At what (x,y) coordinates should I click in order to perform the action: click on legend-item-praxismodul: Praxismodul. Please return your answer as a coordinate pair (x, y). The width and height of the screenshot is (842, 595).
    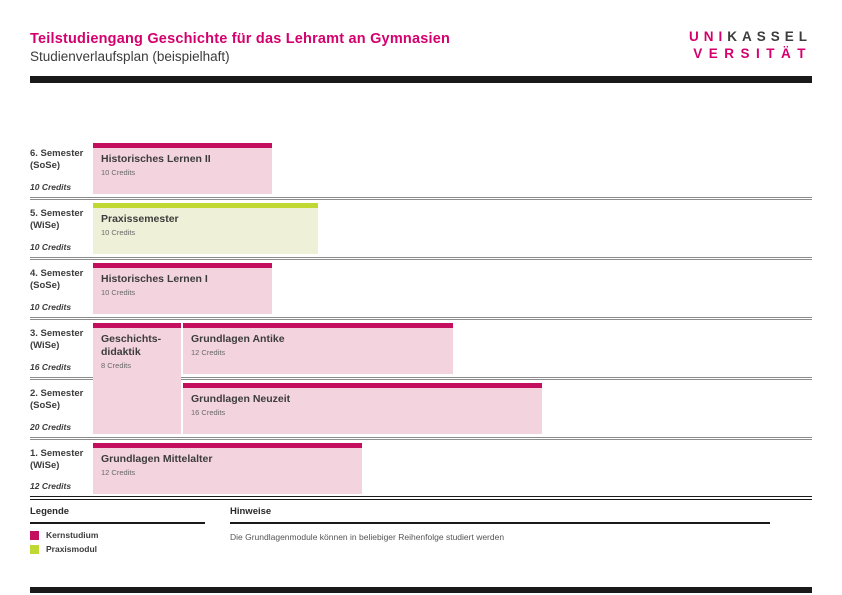
    Looking at the image, I should click on (117, 549).